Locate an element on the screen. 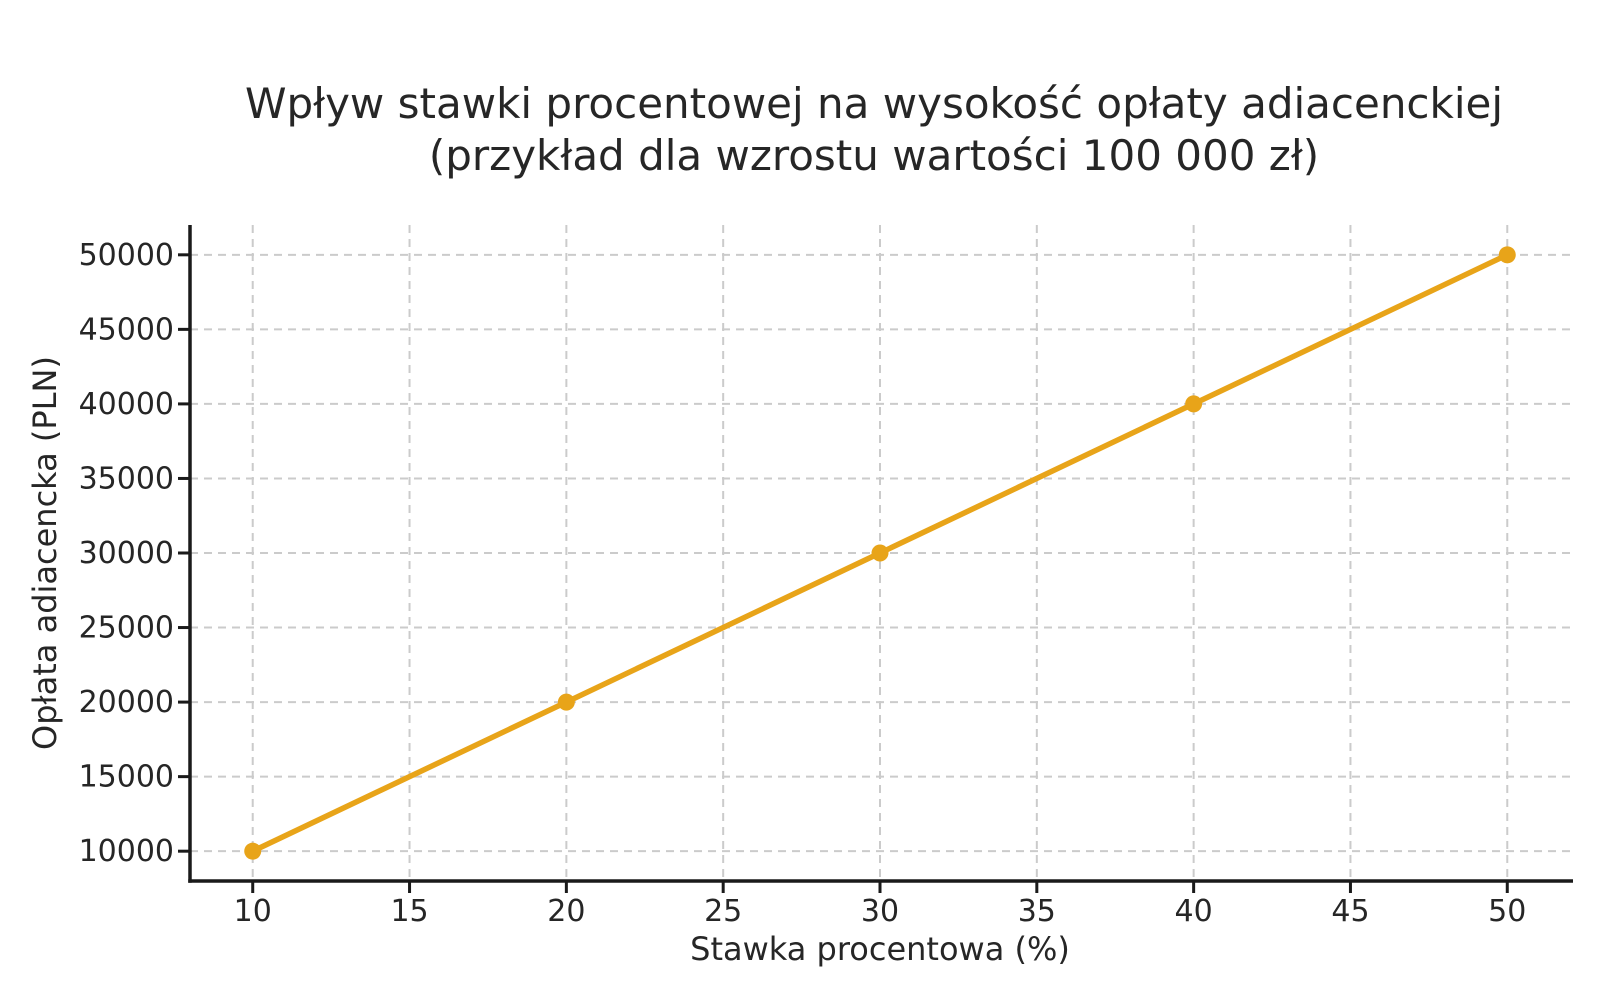 Image resolution: width=1600 pixels, height=1000 pixels. y-tick-label: 50000 is located at coordinates (126, 255).